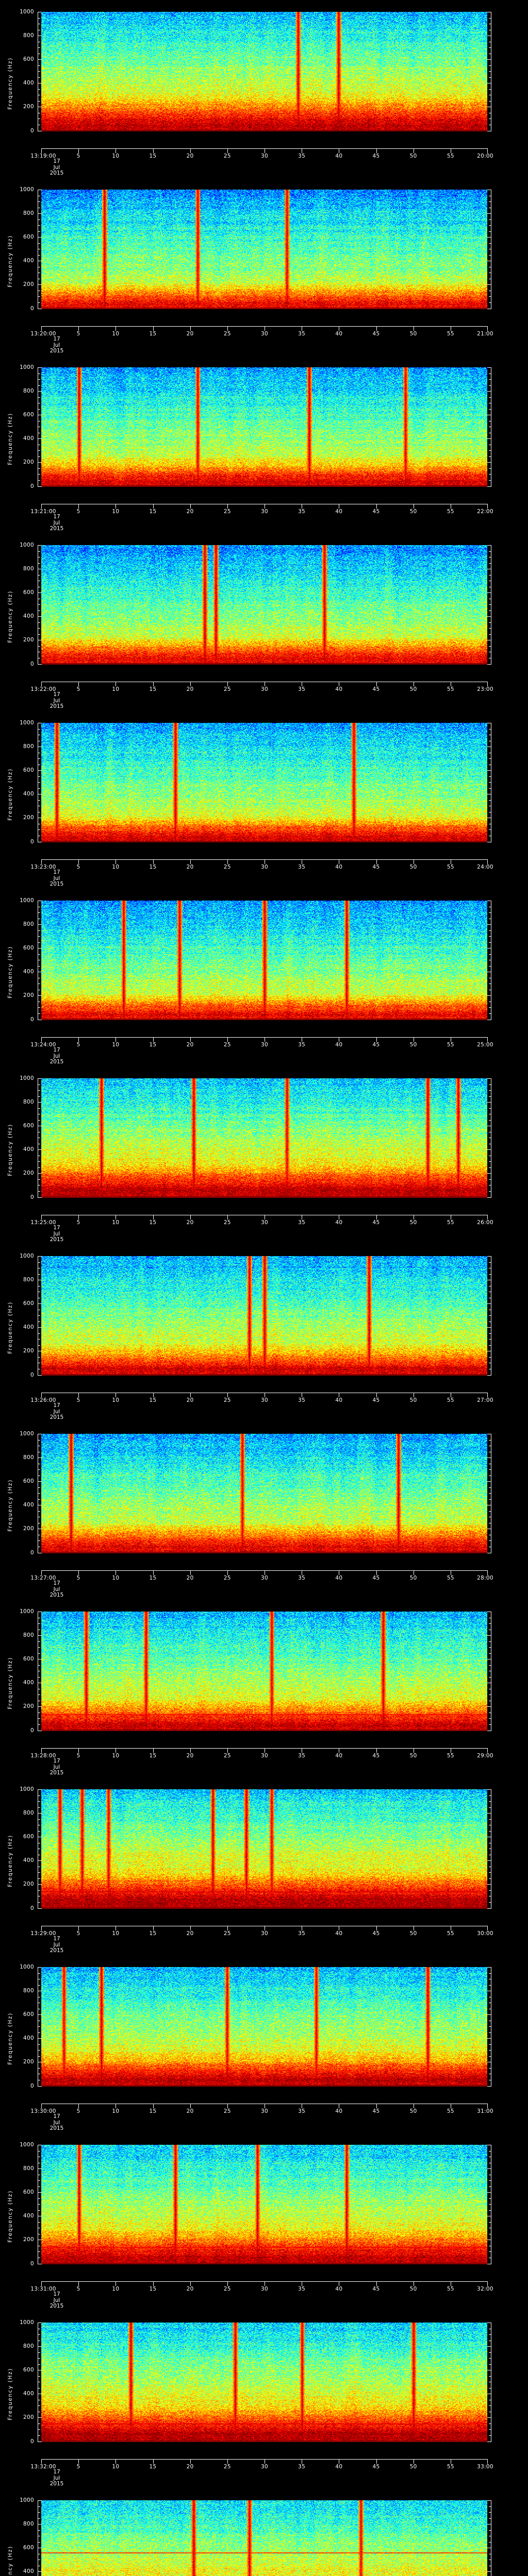  Describe the element at coordinates (450, 1223) in the screenshot. I see `x-tick-label: 55` at that location.